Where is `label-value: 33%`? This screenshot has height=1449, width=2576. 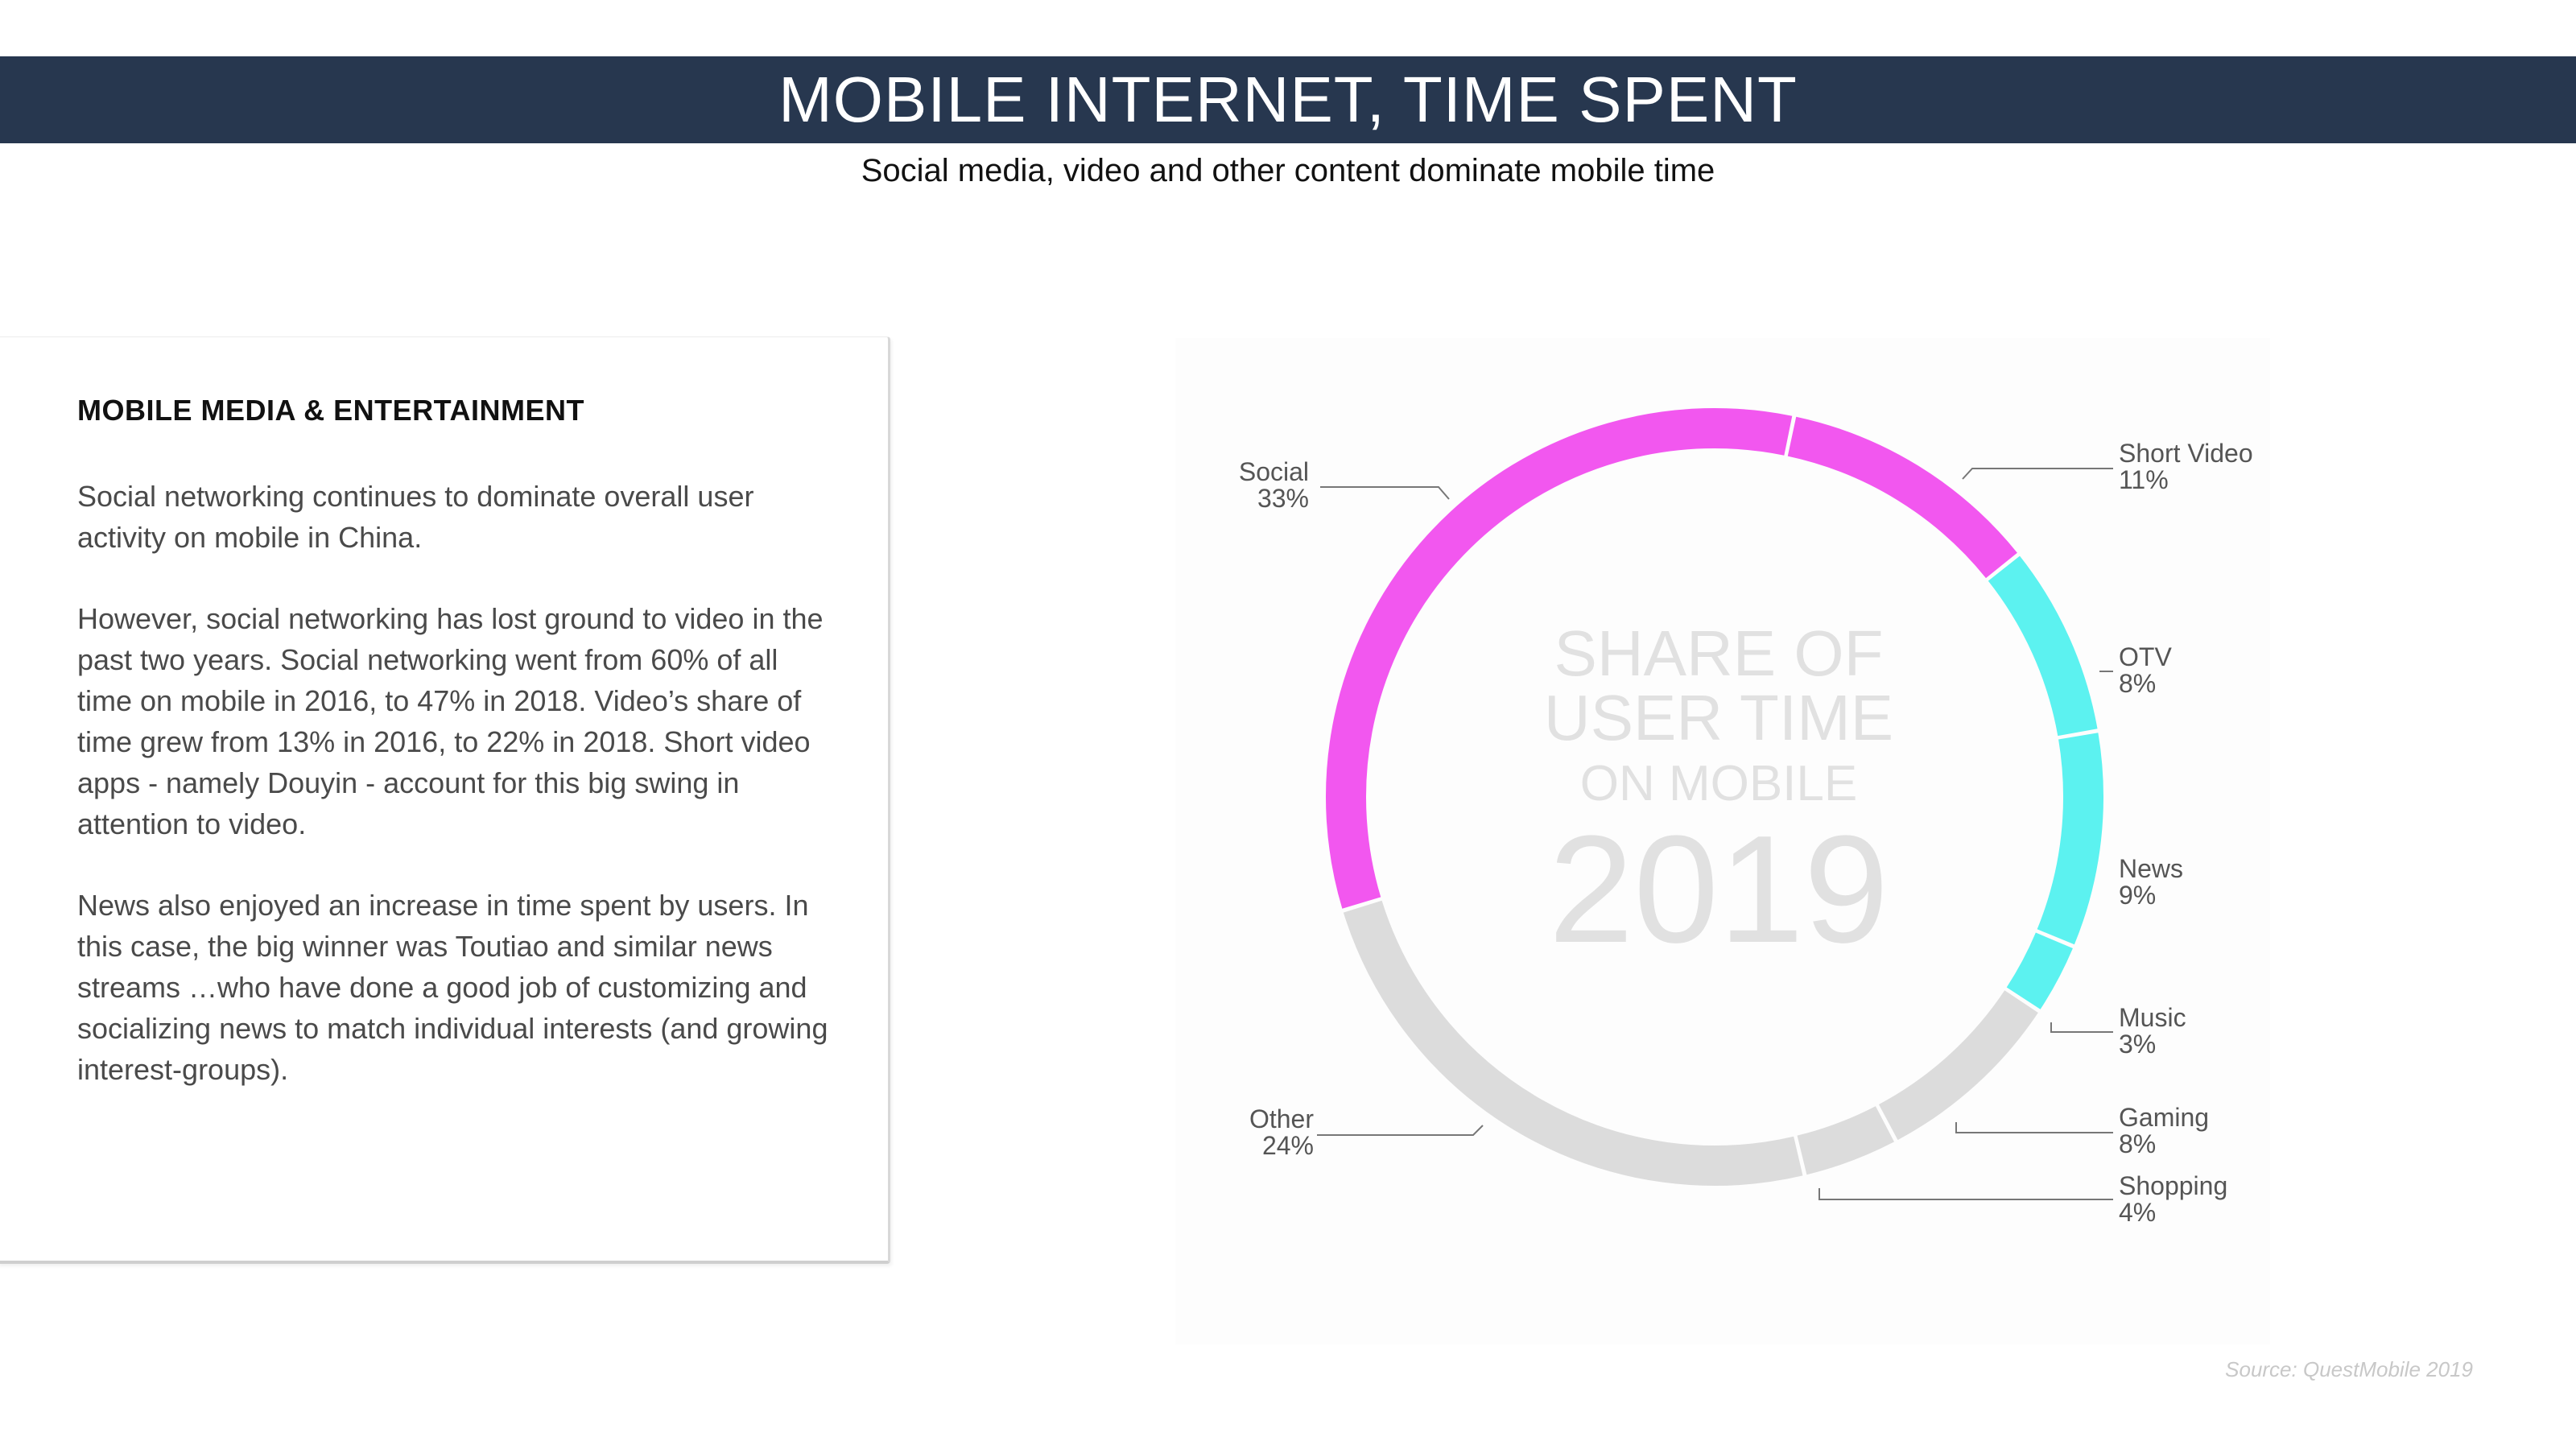
label-value: 33% is located at coordinates (1283, 498).